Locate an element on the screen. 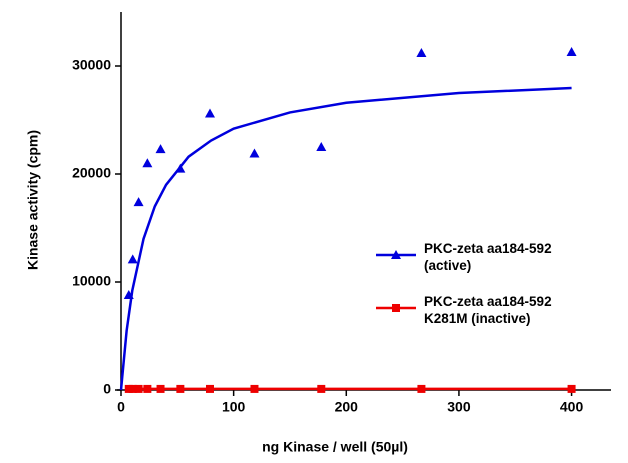 The image size is (628, 463). y-tick-label: 0 is located at coordinates (107, 389).